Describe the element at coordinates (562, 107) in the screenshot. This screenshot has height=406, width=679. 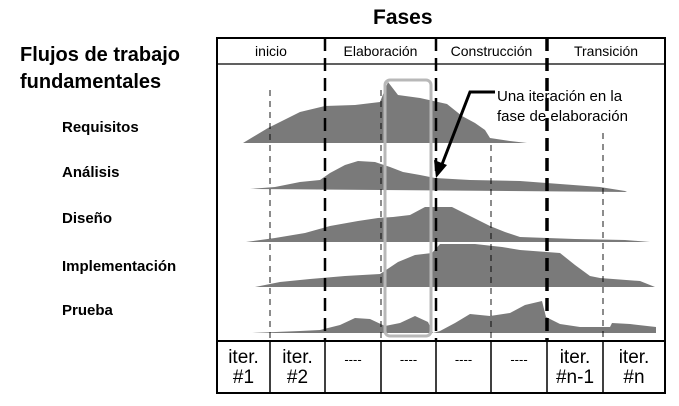
I see `iteration-annotation: Una iteración en la fase de elaboración` at that location.